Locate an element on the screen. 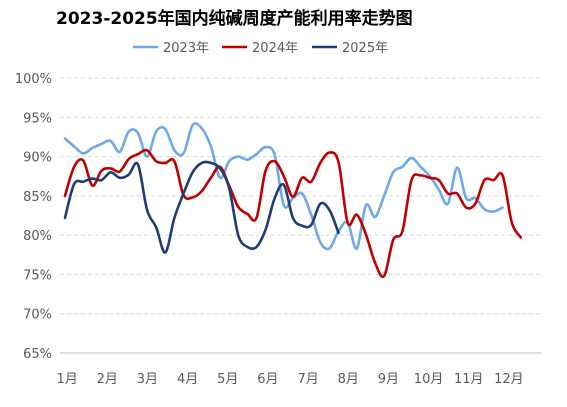 This screenshot has width=567, height=407. y-tick-label: 100% is located at coordinates (33, 79).